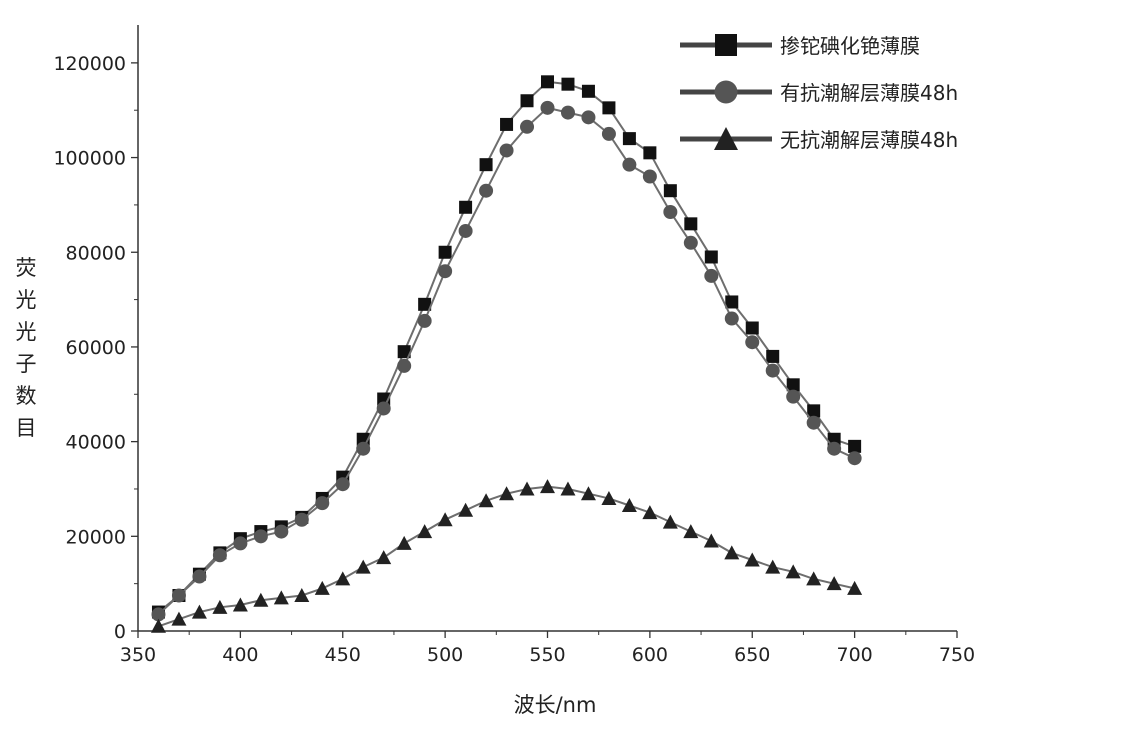  Describe the element at coordinates (96, 443) in the screenshot. I see `y-tick-label: 40000` at that location.